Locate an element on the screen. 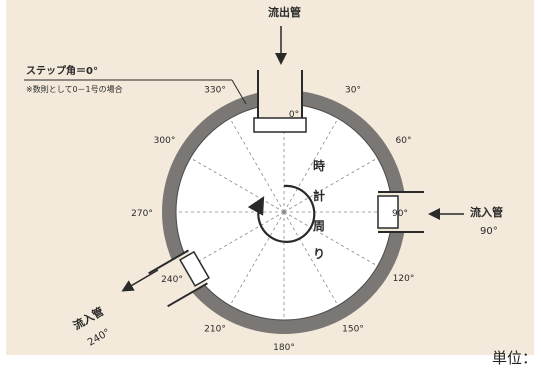 The width and height of the screenshot is (541, 368). step-angle-label: ステップ角＝0° is located at coordinates (62, 70).